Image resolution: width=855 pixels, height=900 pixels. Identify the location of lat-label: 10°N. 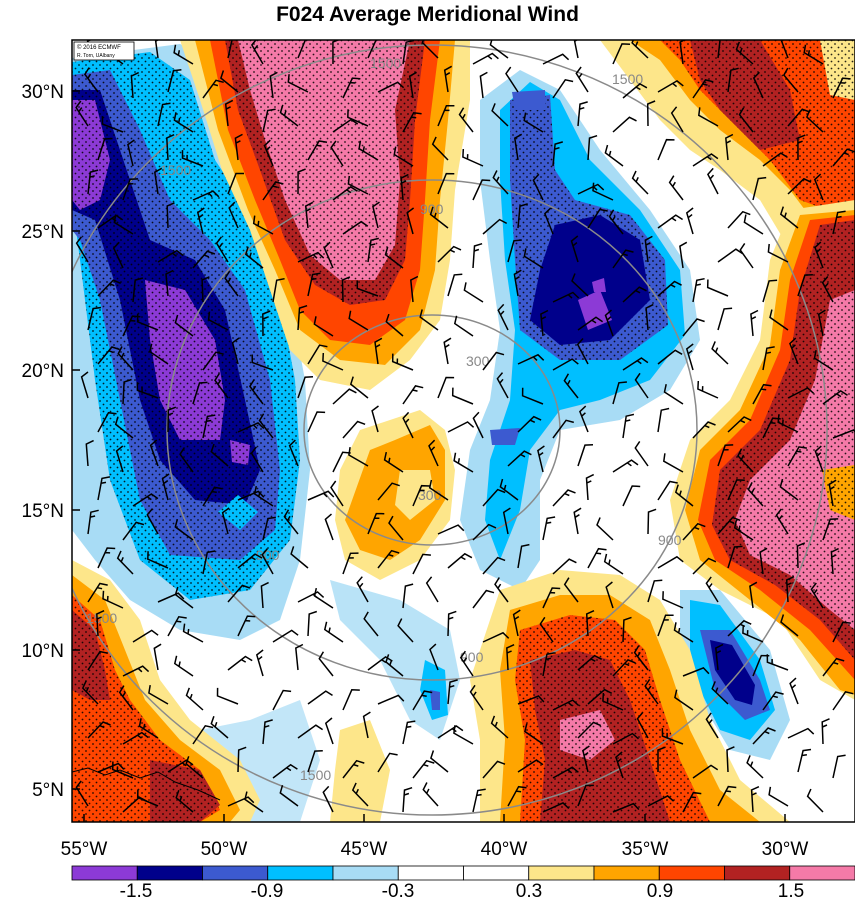
(43, 651).